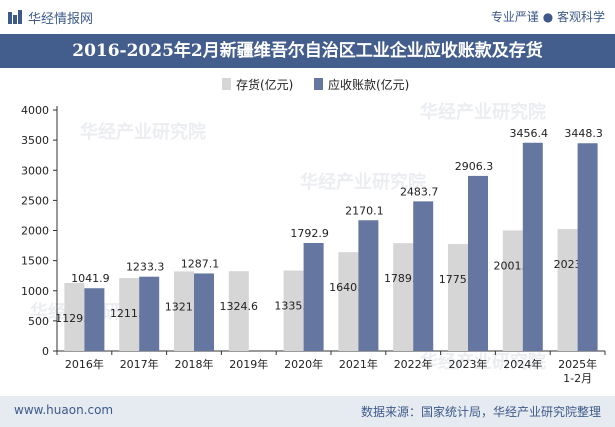 This screenshot has height=427, width=615. I want to click on y-tick-label: 0, so click(45, 351).